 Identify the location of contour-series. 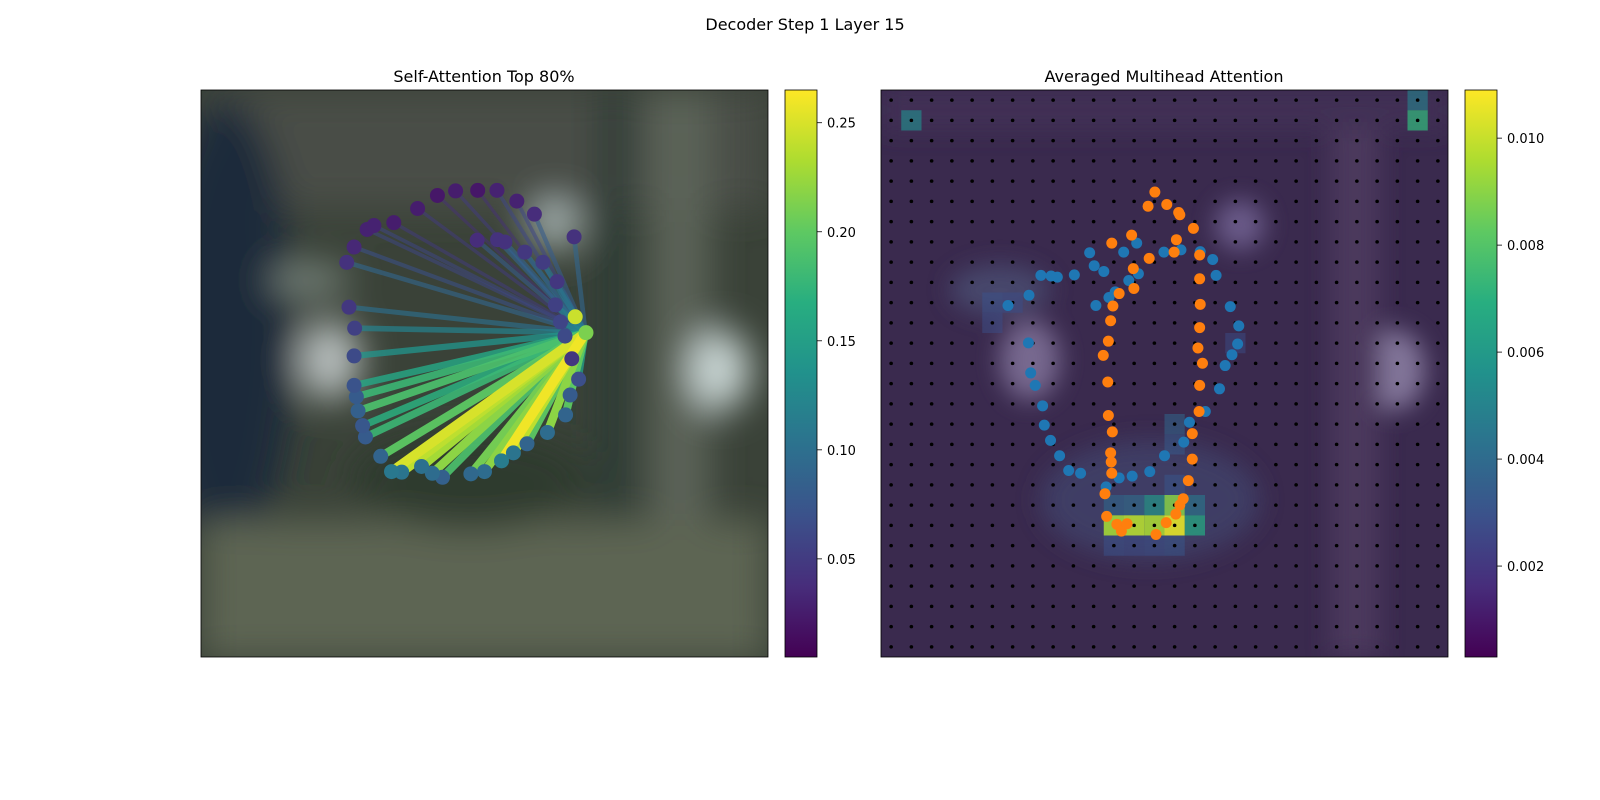
(1123, 363).